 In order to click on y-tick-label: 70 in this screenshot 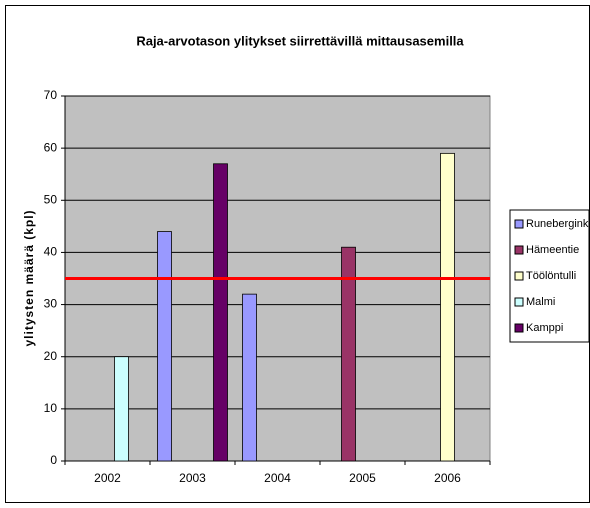, I will do `click(51, 95)`.